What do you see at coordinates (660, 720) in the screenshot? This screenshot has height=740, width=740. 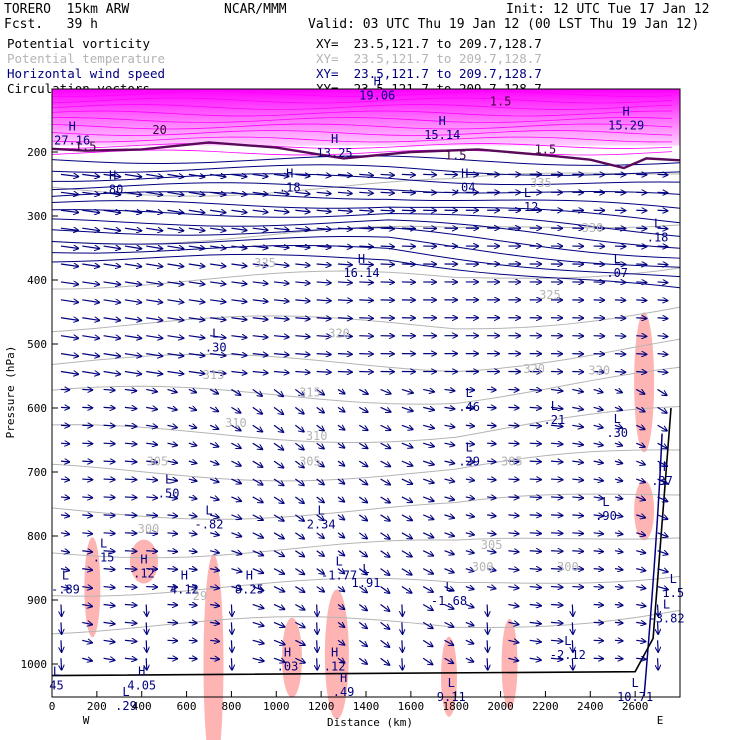 I see `east-end-label: E` at bounding box center [660, 720].